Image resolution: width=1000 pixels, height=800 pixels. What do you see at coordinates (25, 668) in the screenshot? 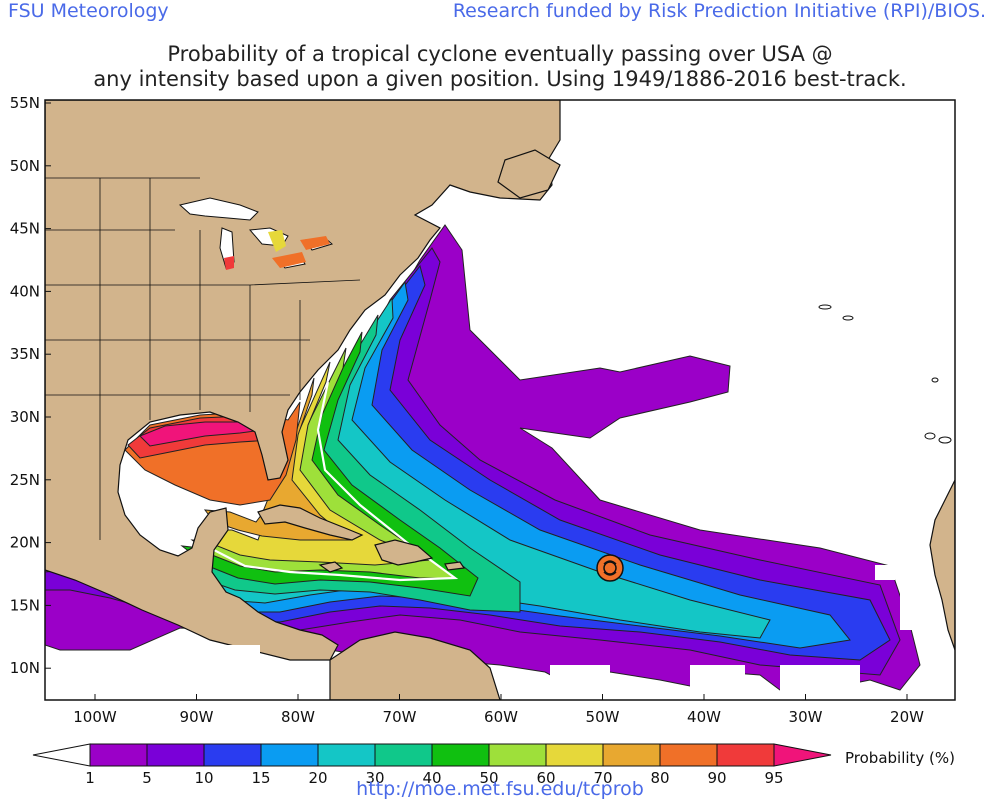
I see `lat-label: 10N` at bounding box center [25, 668].